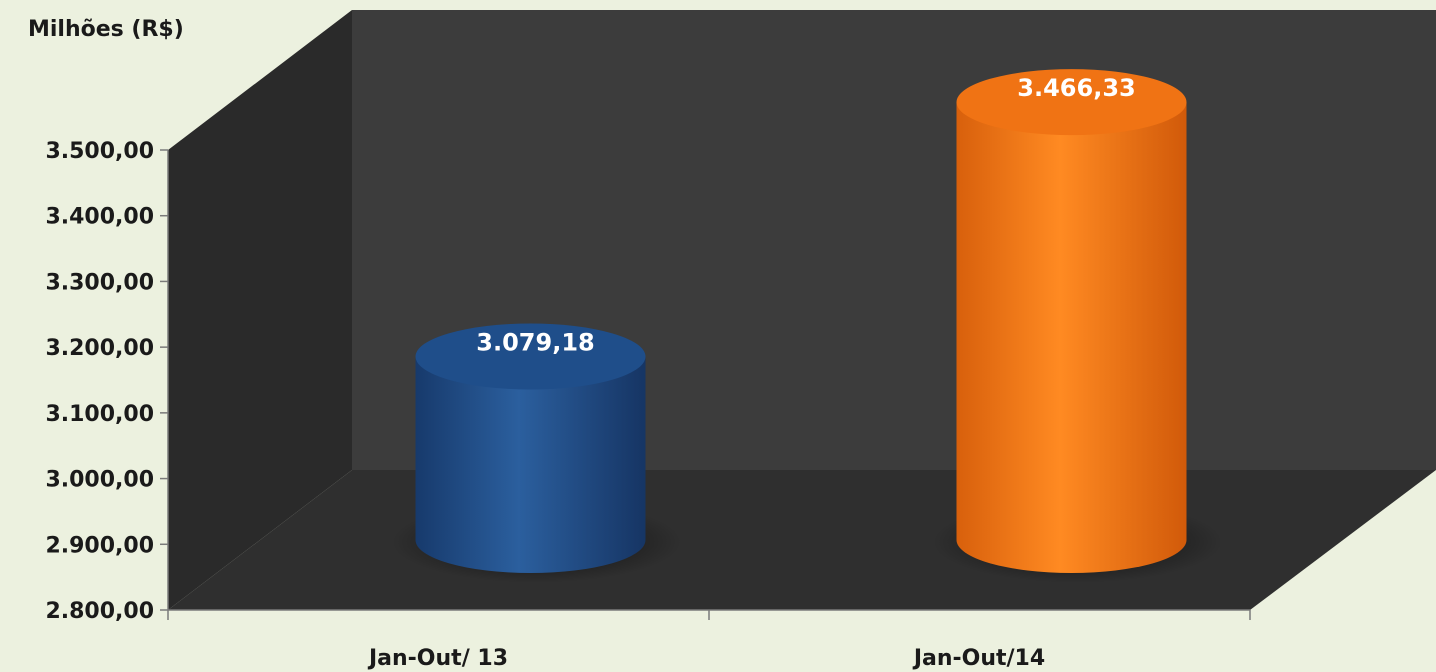  Describe the element at coordinates (535, 343) in the screenshot. I see `data-label: 3.079,18` at that location.